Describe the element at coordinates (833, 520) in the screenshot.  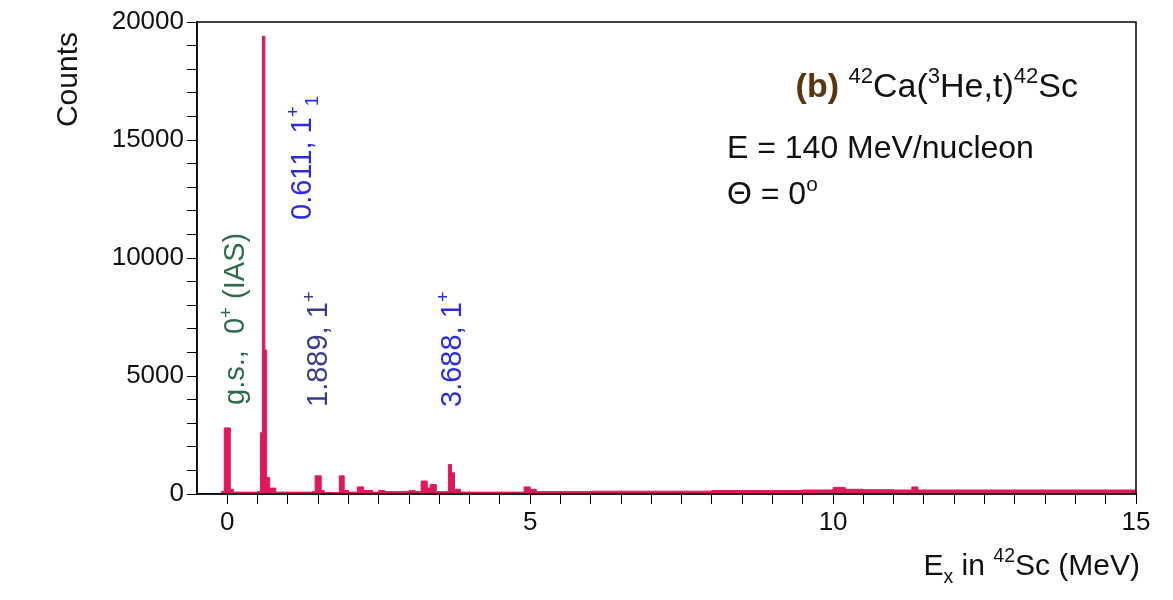
I see `x-tick-label: 10` at that location.